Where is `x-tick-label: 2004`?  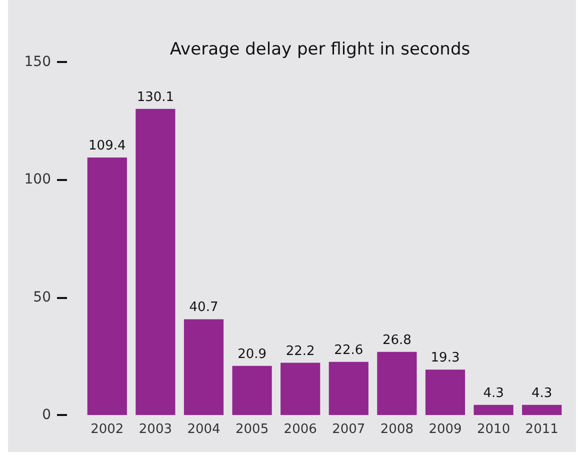
x-tick-label: 2004 is located at coordinates (203, 429).